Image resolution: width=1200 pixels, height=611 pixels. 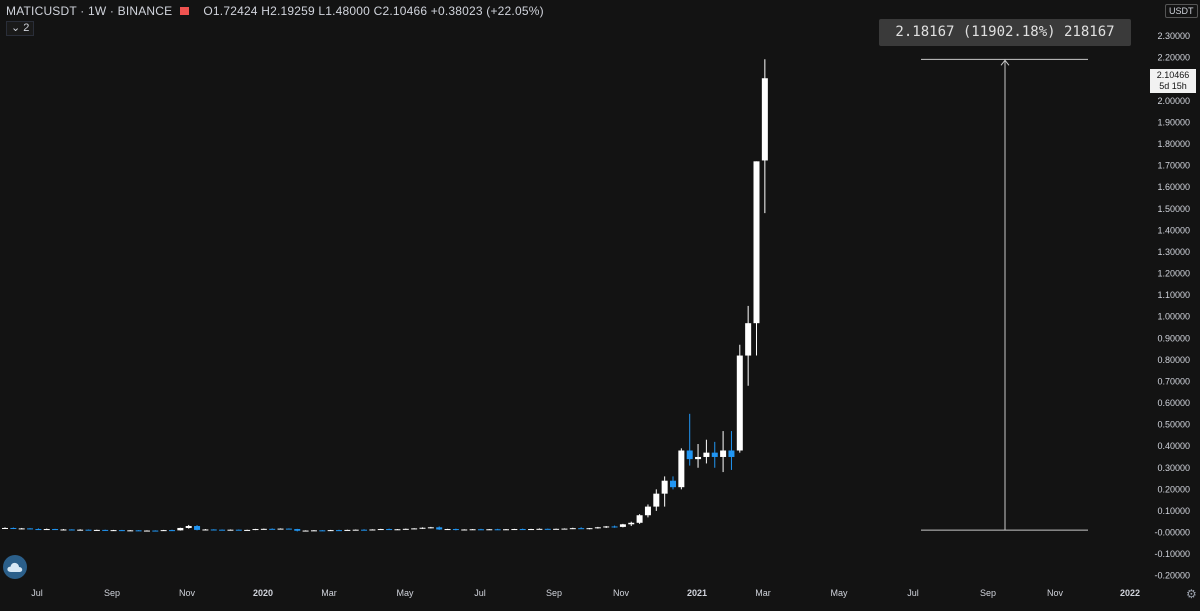 What do you see at coordinates (89, 11) in the screenshot?
I see `symbol-title: MATICUSDT · 1W · BINANCE` at bounding box center [89, 11].